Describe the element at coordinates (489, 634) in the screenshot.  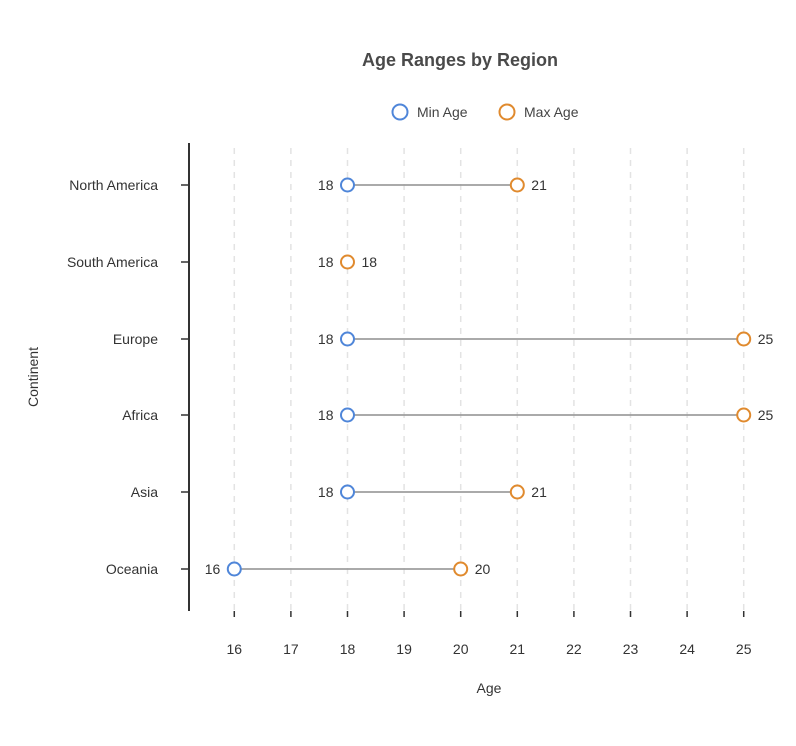
I see `x-axis: 16 17 18 19 20 21 22 23 24 25` at that location.